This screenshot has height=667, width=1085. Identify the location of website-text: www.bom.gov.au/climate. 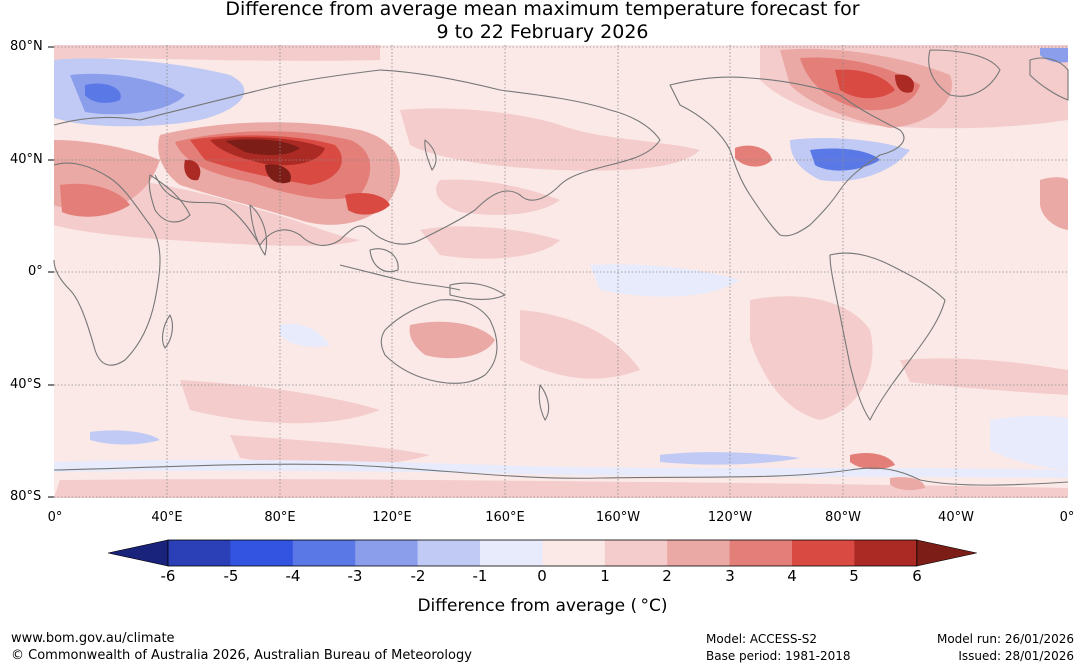
(93, 638).